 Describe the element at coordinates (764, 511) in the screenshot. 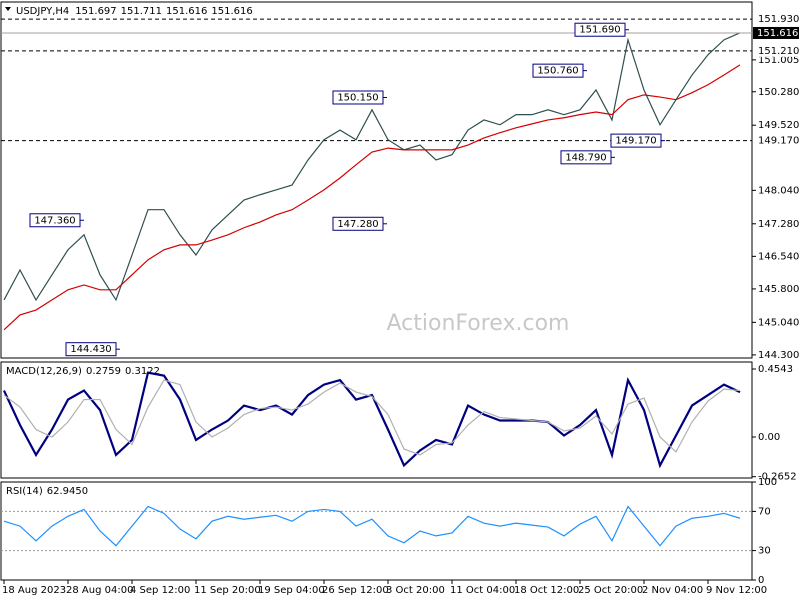

I see `y-tick-label: 70` at that location.